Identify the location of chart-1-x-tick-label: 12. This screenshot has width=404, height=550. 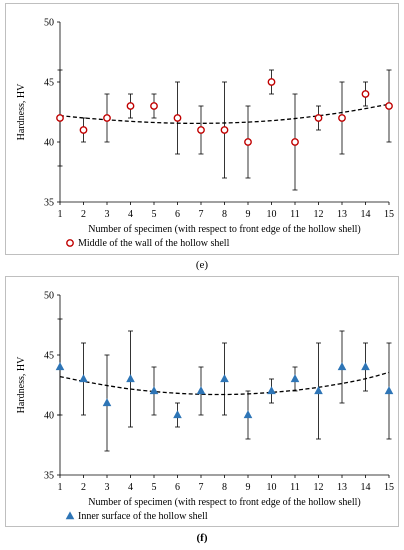
(319, 487).